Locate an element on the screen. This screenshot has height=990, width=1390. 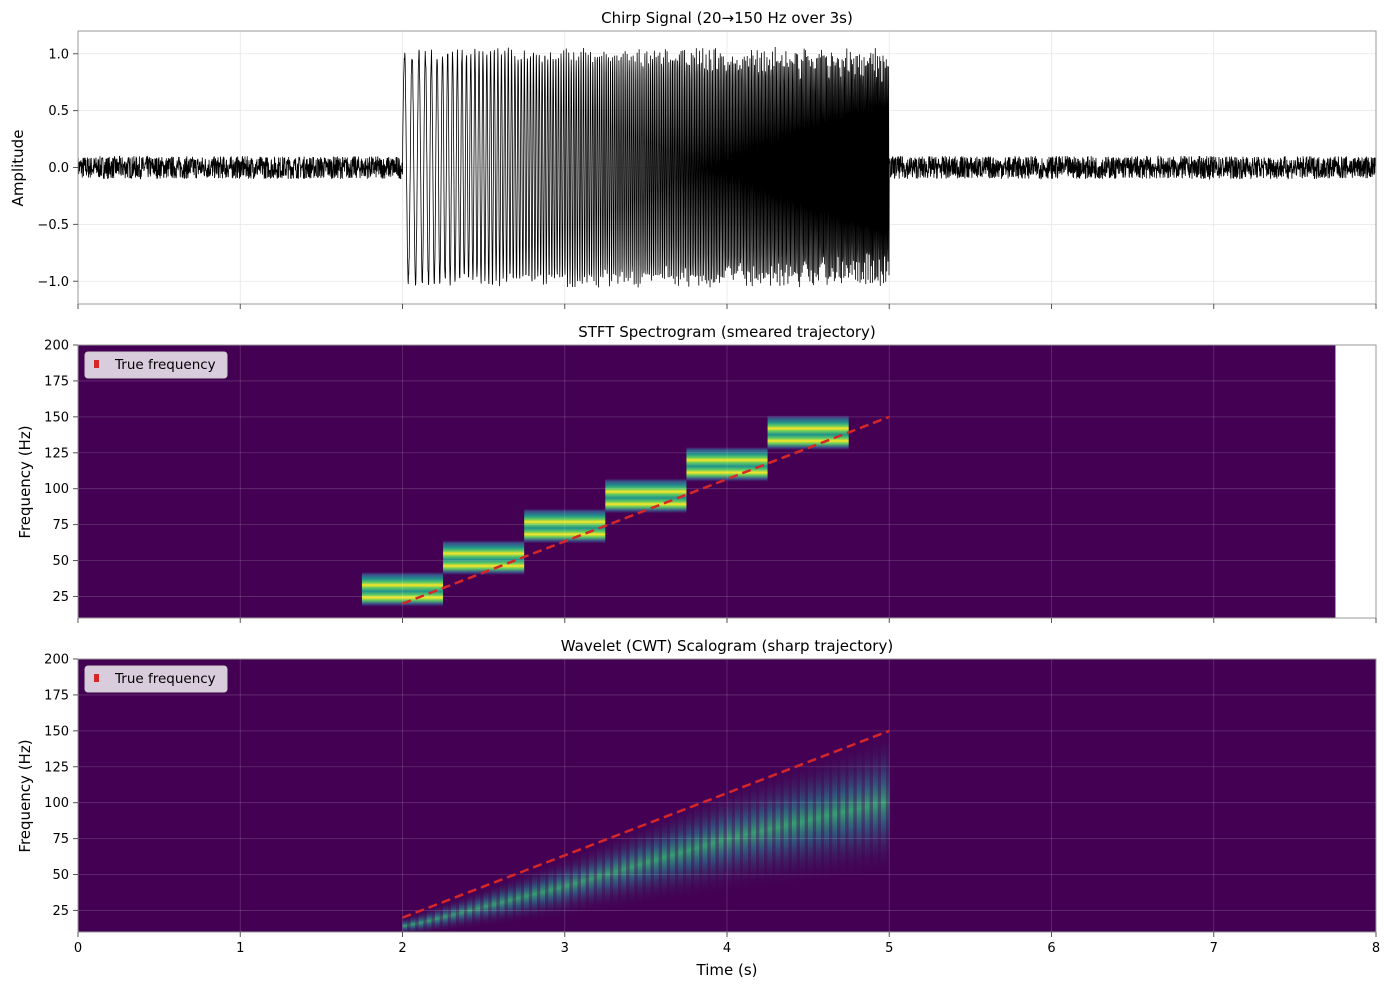
stft-legend-swatch is located at coordinates (96, 364).